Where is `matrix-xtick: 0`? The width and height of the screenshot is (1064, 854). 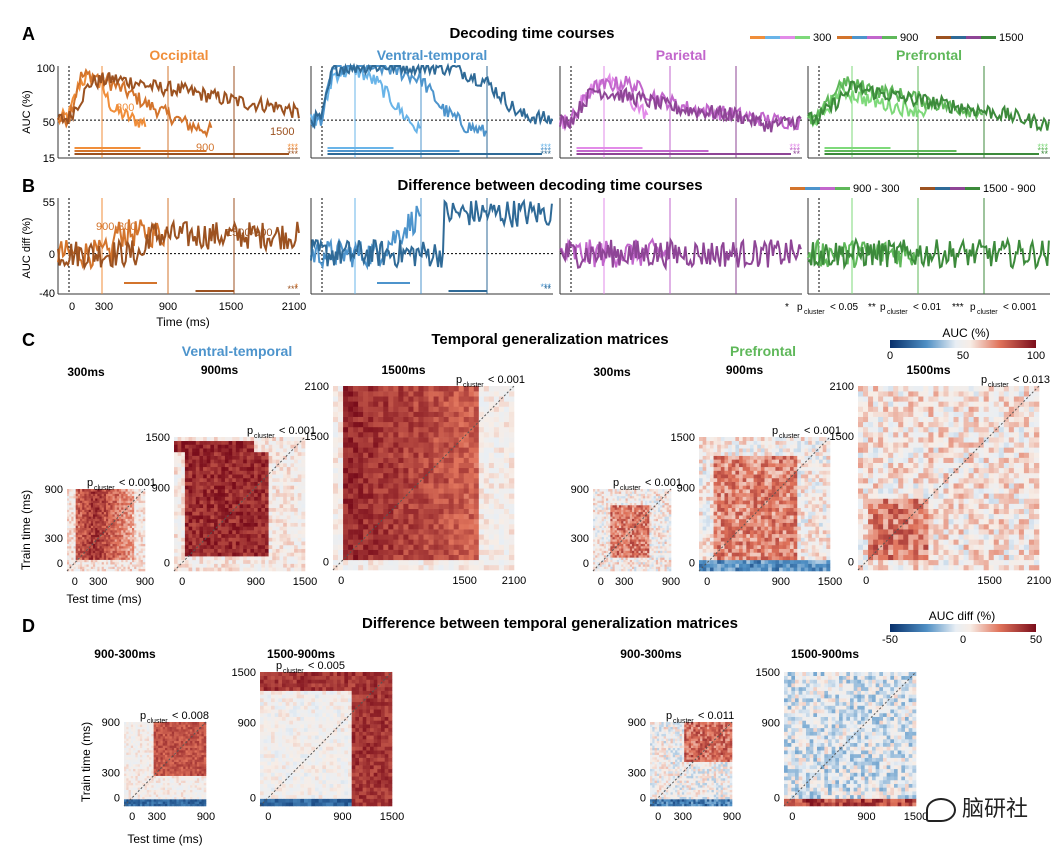 matrix-xtick: 0 is located at coordinates (75, 582).